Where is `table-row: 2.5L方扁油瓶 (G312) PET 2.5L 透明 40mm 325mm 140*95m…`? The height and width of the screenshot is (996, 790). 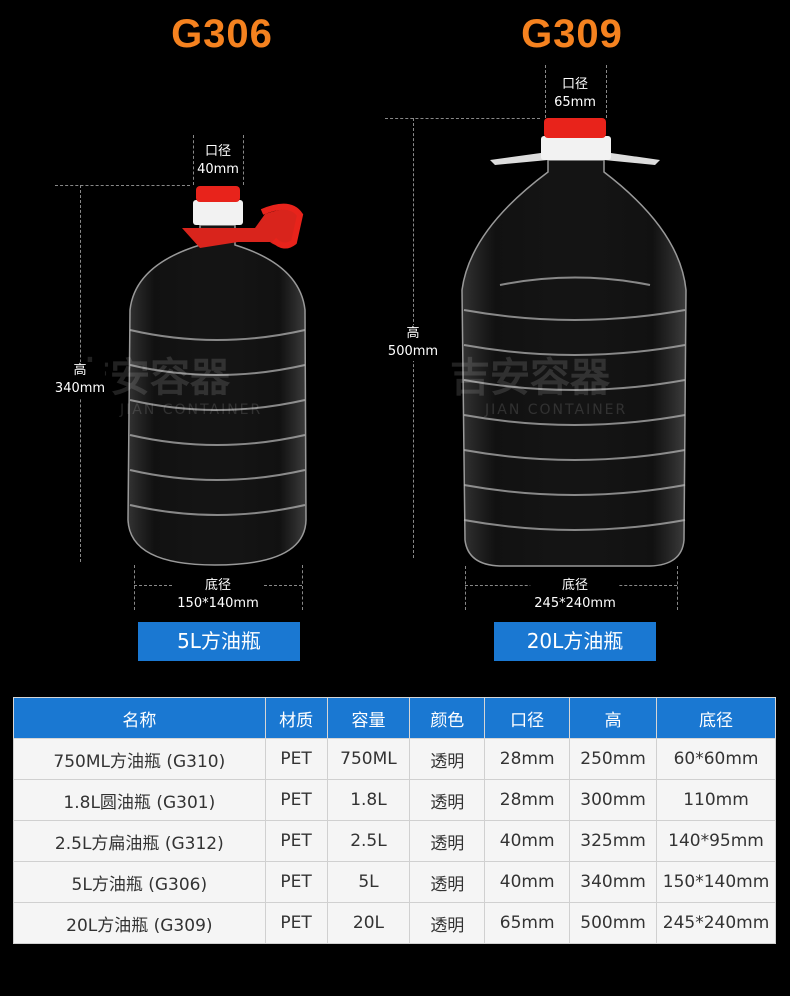 table-row: 2.5L方扁油瓶 (G312) PET 2.5L 透明 40mm 325mm 140*95m… is located at coordinates (394, 841).